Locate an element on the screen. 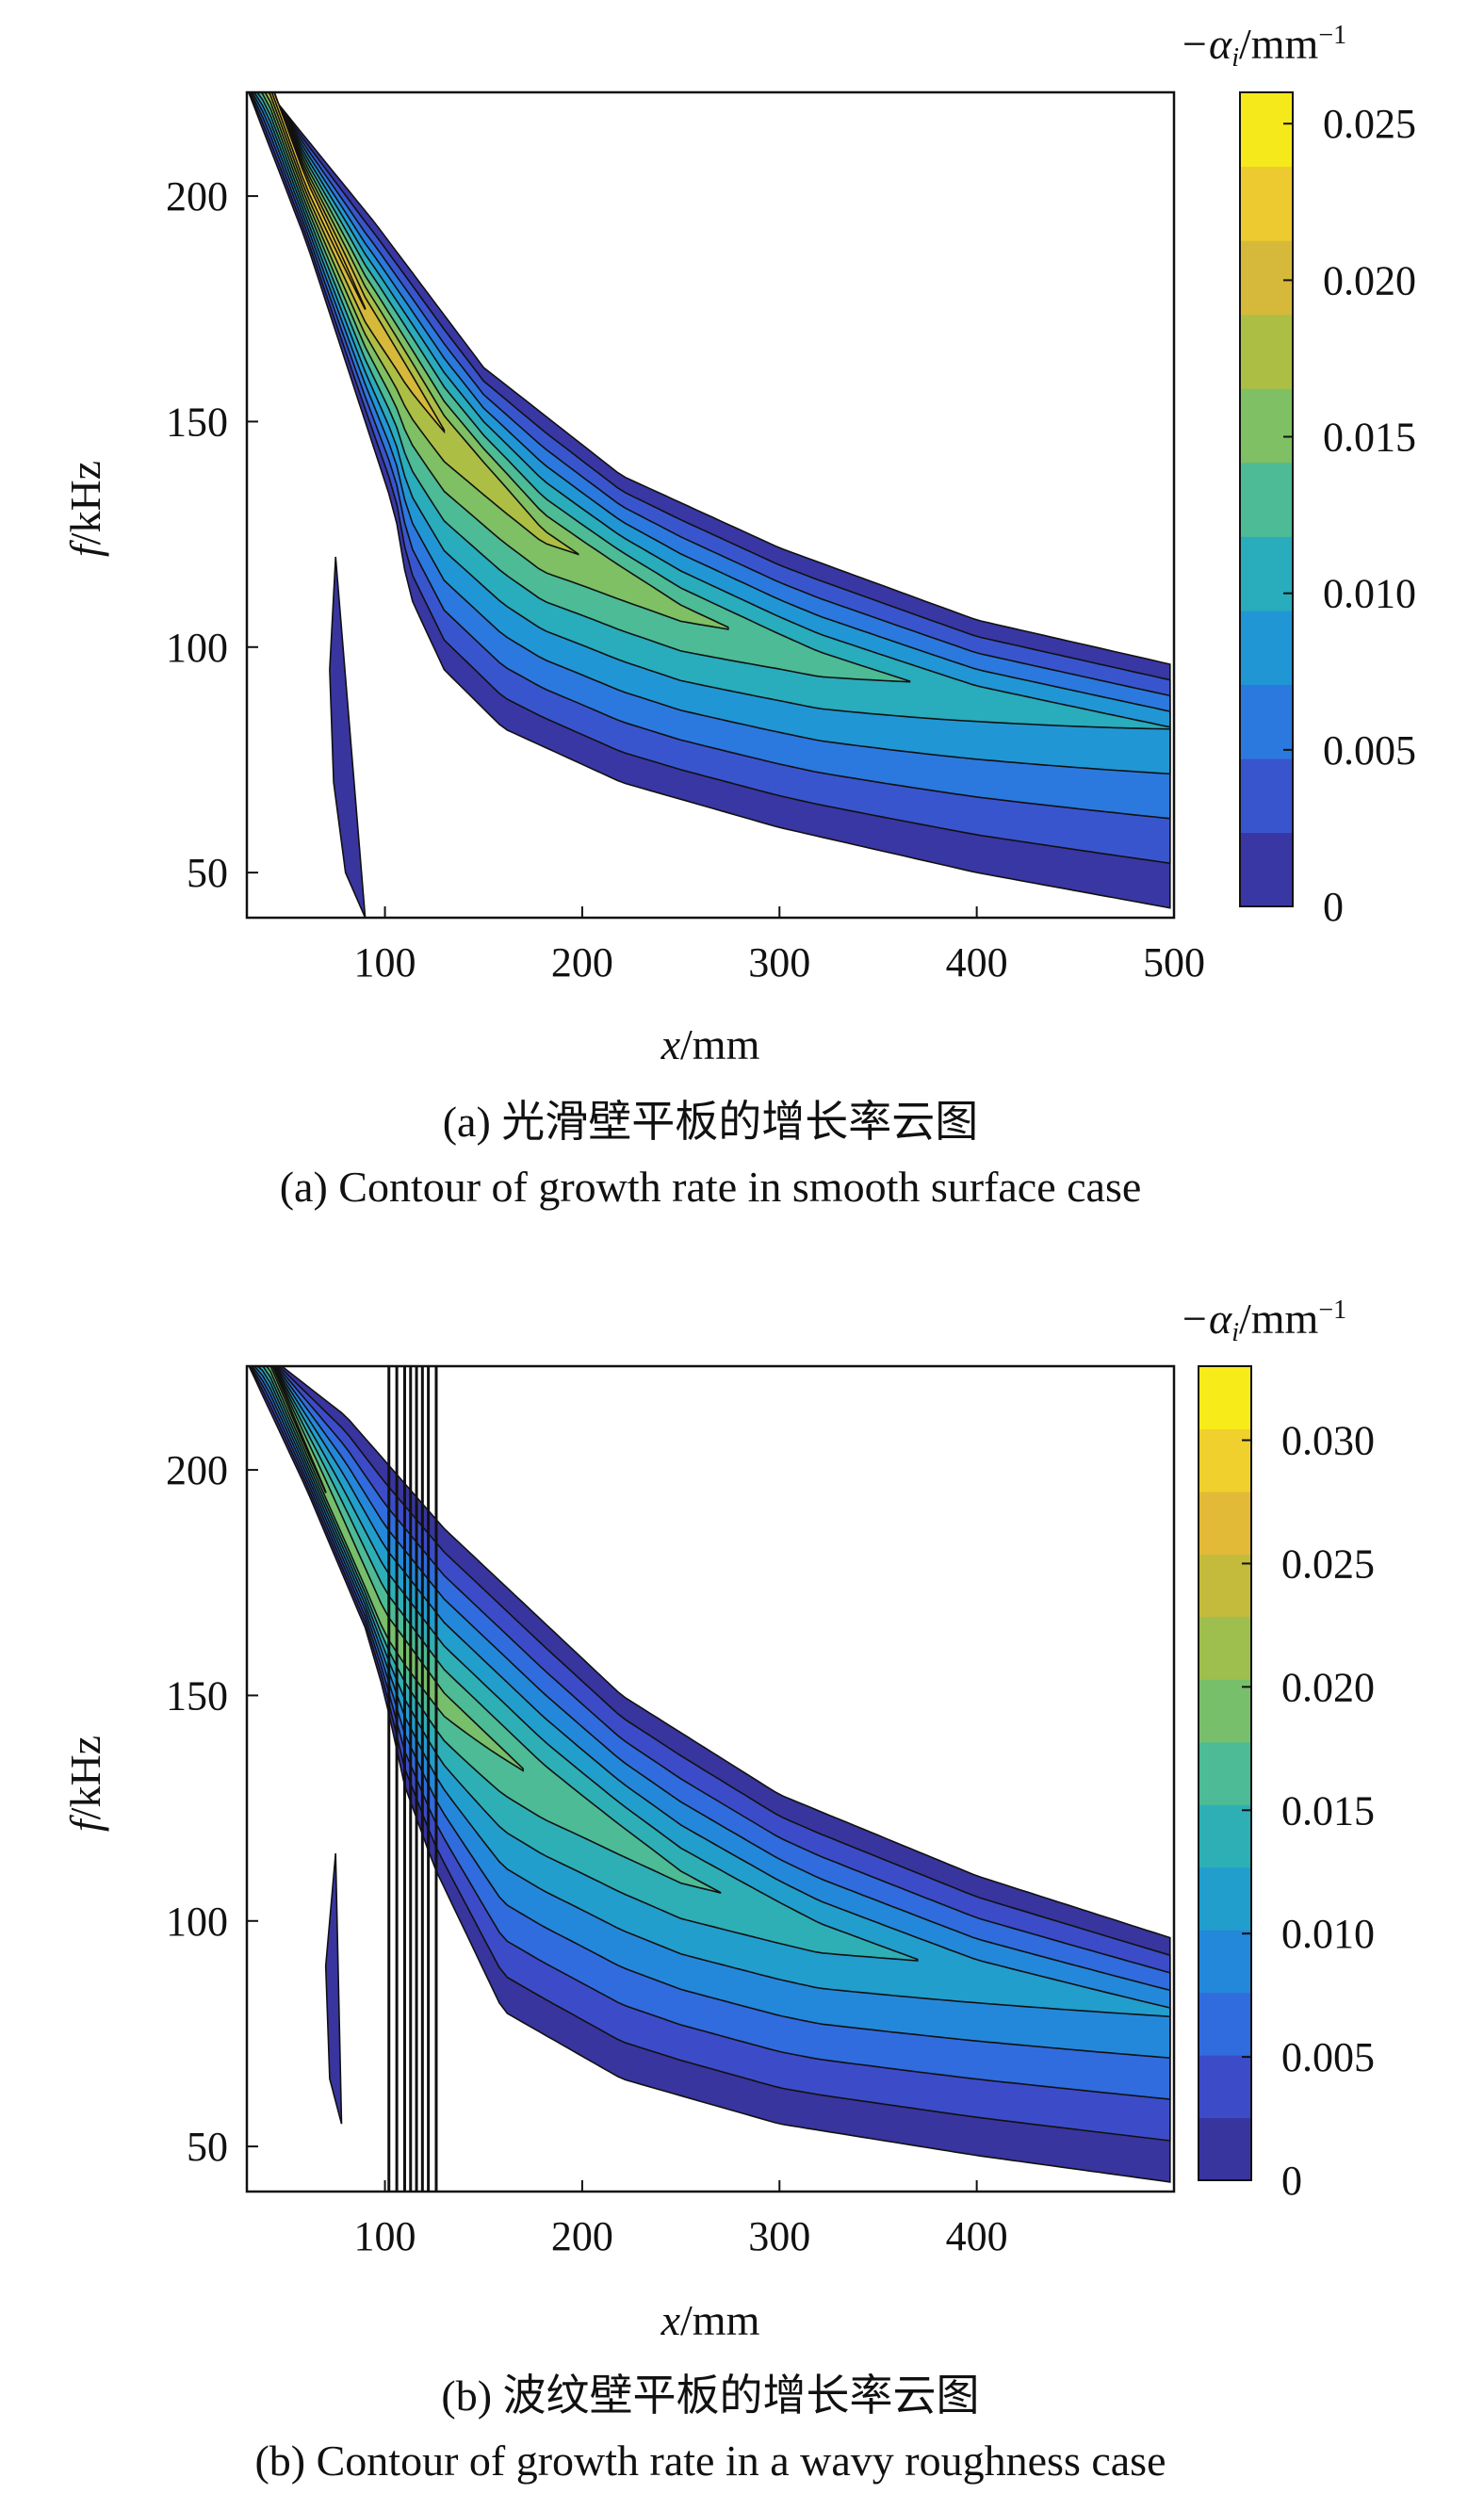 This screenshot has width=1484, height=2494. colorbar-tick-label: 0.030 is located at coordinates (1328, 1441).